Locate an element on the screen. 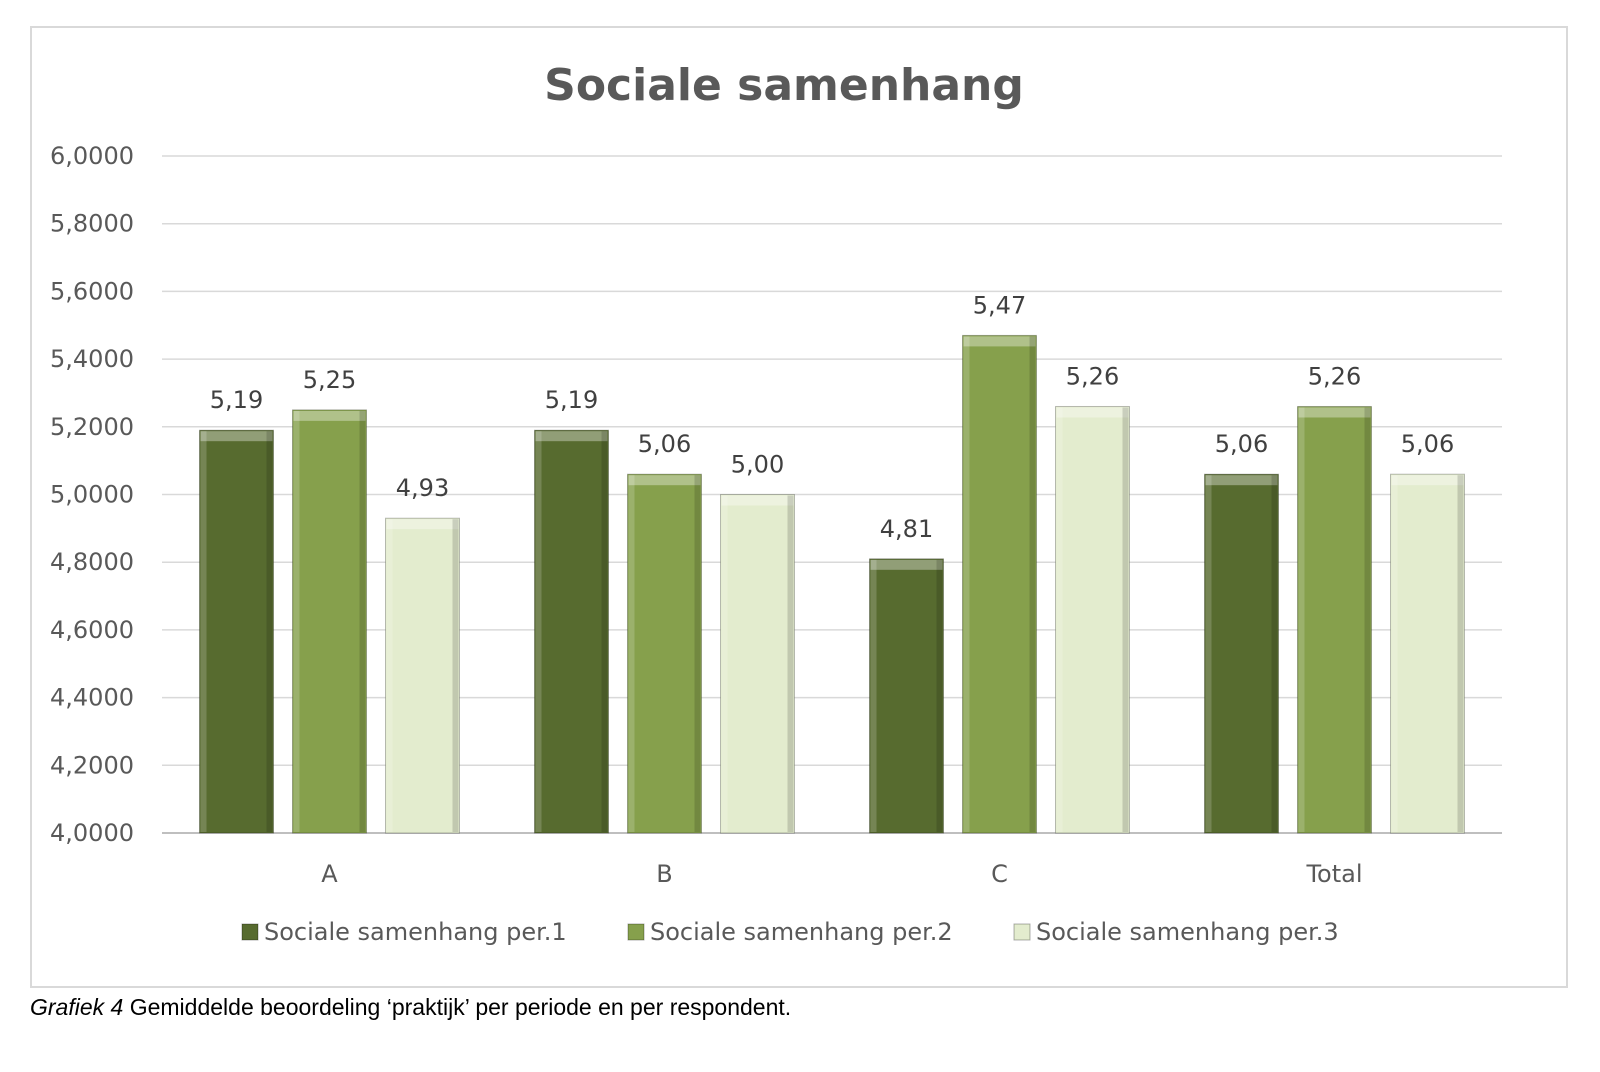  x-axis: A B C Total is located at coordinates (841, 874).